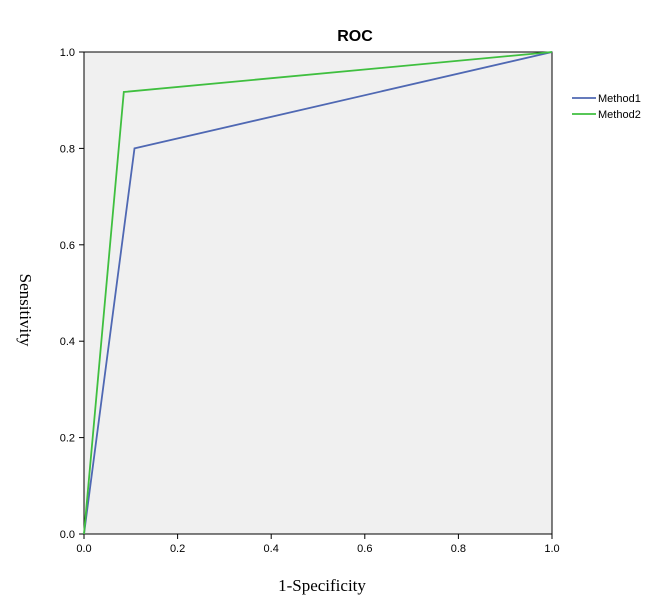 This screenshot has height=609, width=655. I want to click on y-tick-label: 0.6, so click(67, 246).